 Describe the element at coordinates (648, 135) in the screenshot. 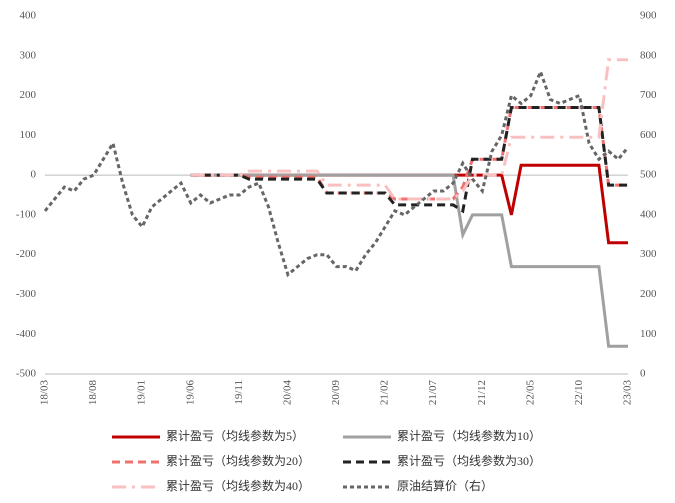

I see `y2-tick-label: 600` at that location.